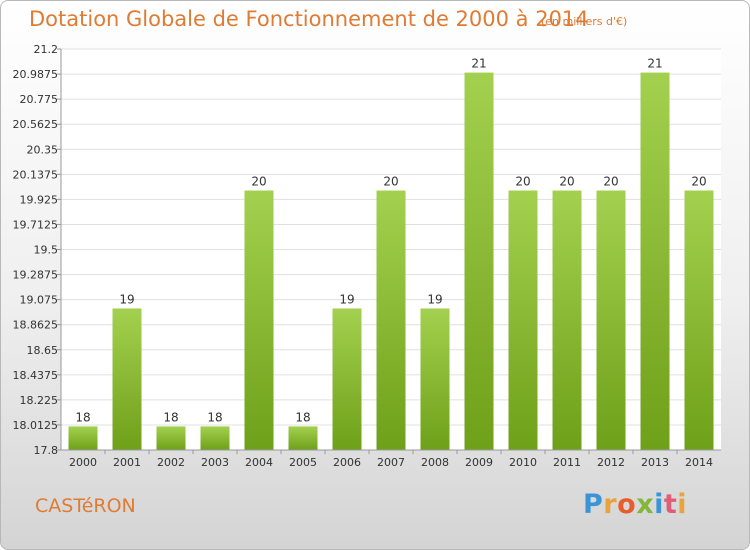 This screenshot has height=550, width=750. What do you see at coordinates (391, 462) in the screenshot?
I see `x-tick-label: 2007` at bounding box center [391, 462].